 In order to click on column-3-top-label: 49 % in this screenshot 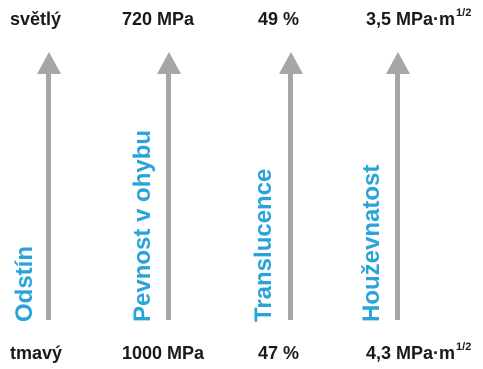, I will do `click(279, 19)`.